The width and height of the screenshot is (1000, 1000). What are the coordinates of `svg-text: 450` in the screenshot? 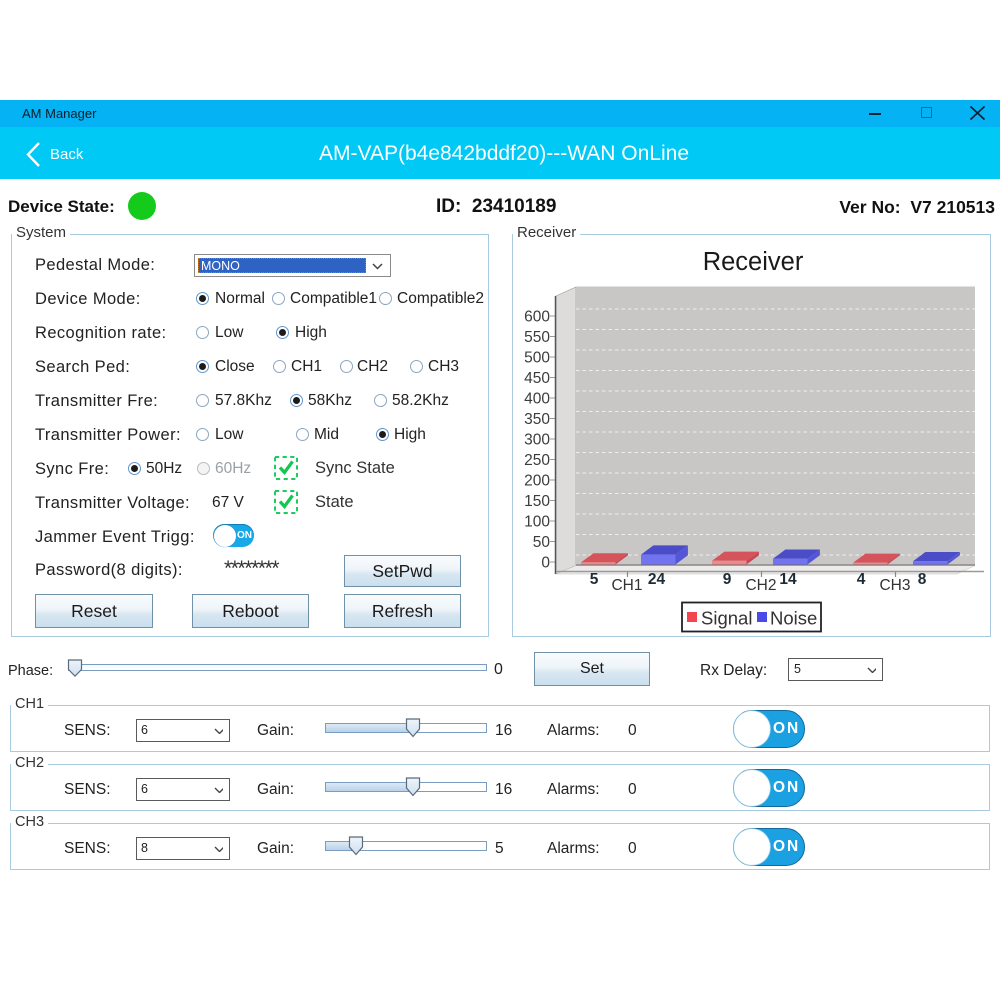 It's located at (537, 378).